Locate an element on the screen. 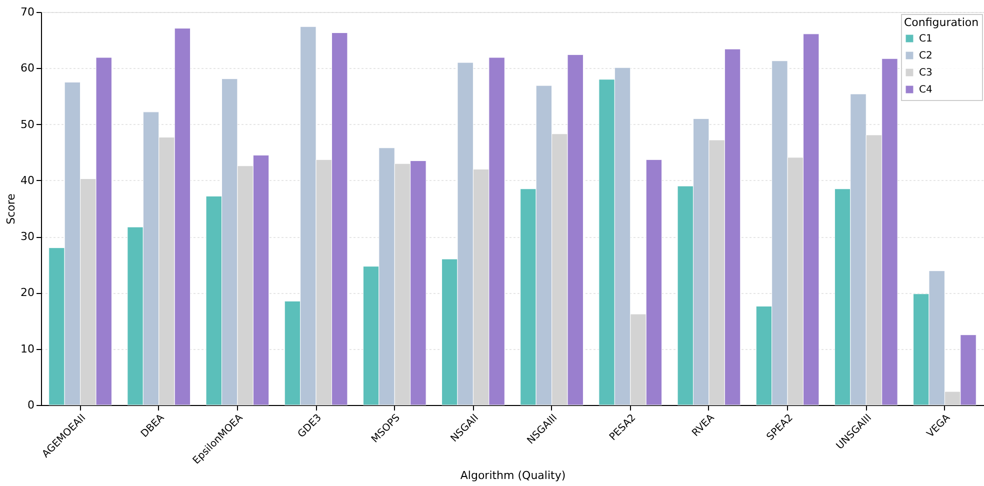 The height and width of the screenshot is (486, 984). y-tick-label: 0 is located at coordinates (31, 405).